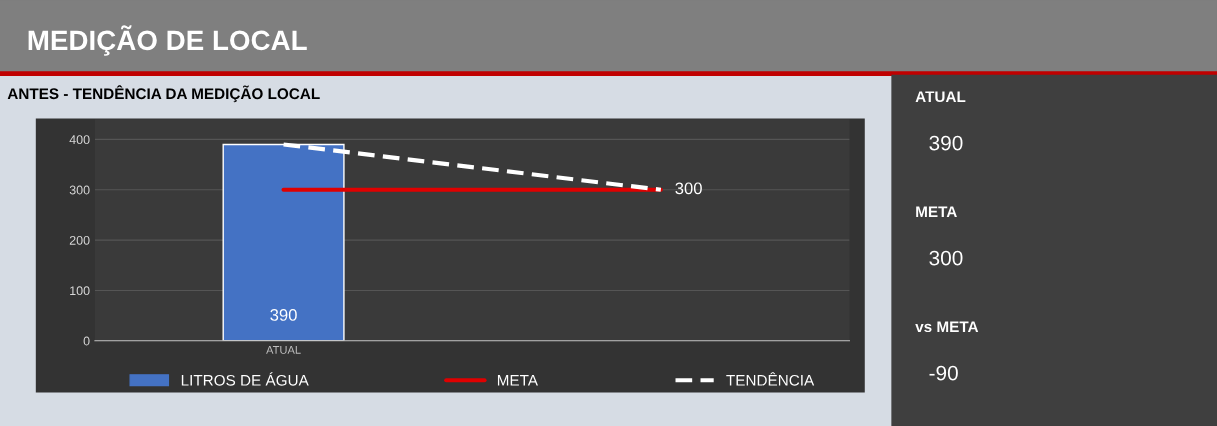  Describe the element at coordinates (80, 291) in the screenshot. I see `y-tick-label: 100` at that location.